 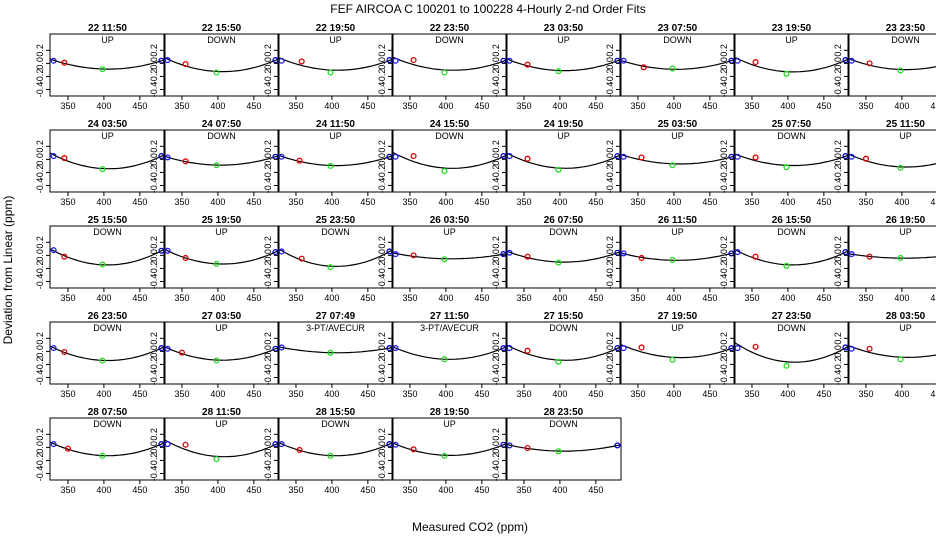 I want to click on panel-mode-label: UP, so click(x=221, y=424).